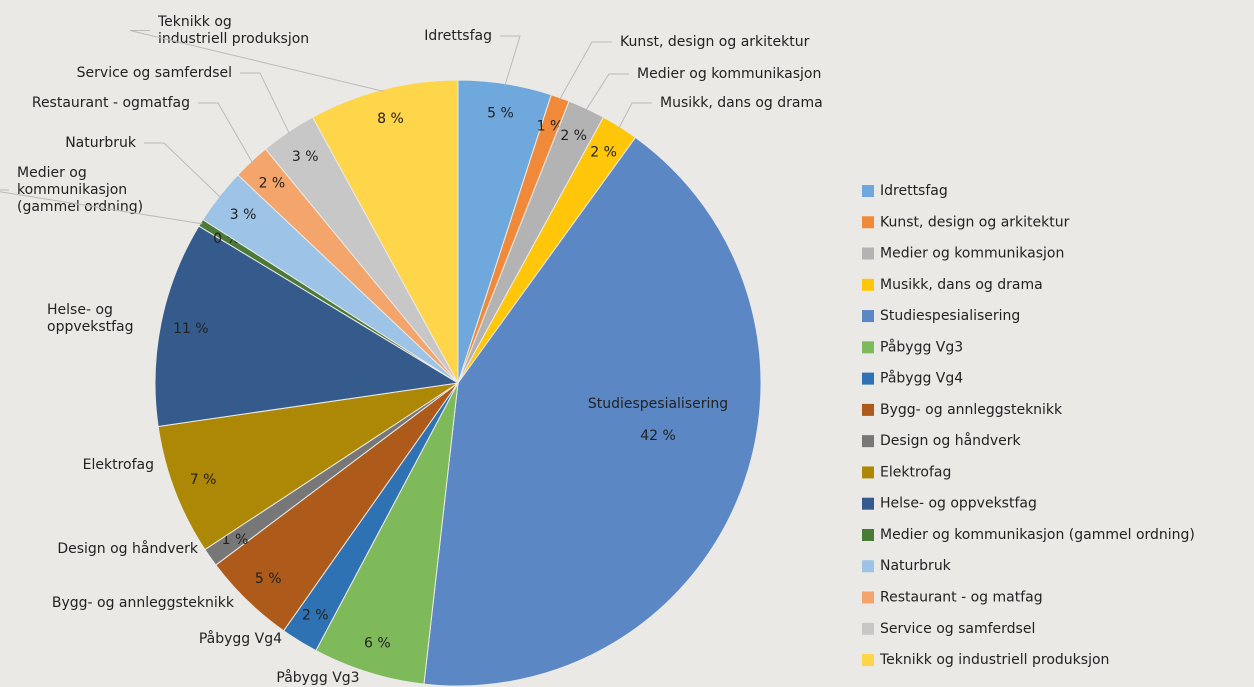 The height and width of the screenshot is (687, 1254). I want to click on value-label: 6 %, so click(377, 643).